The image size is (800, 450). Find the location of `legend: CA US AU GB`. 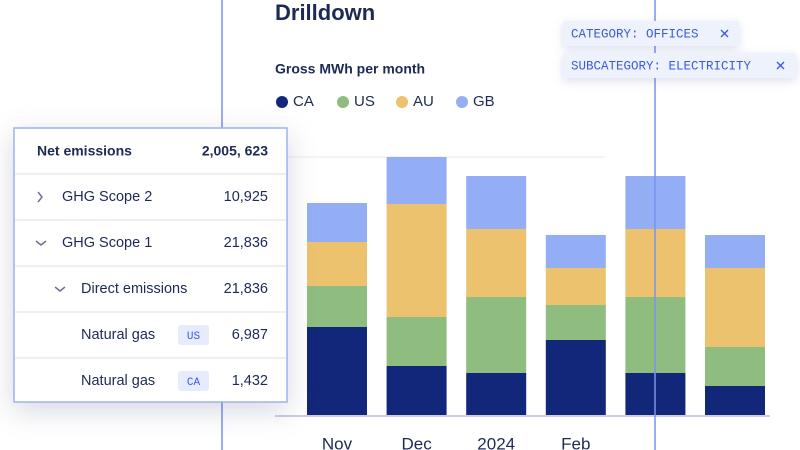

legend: CA US AU GB is located at coordinates (385, 101).